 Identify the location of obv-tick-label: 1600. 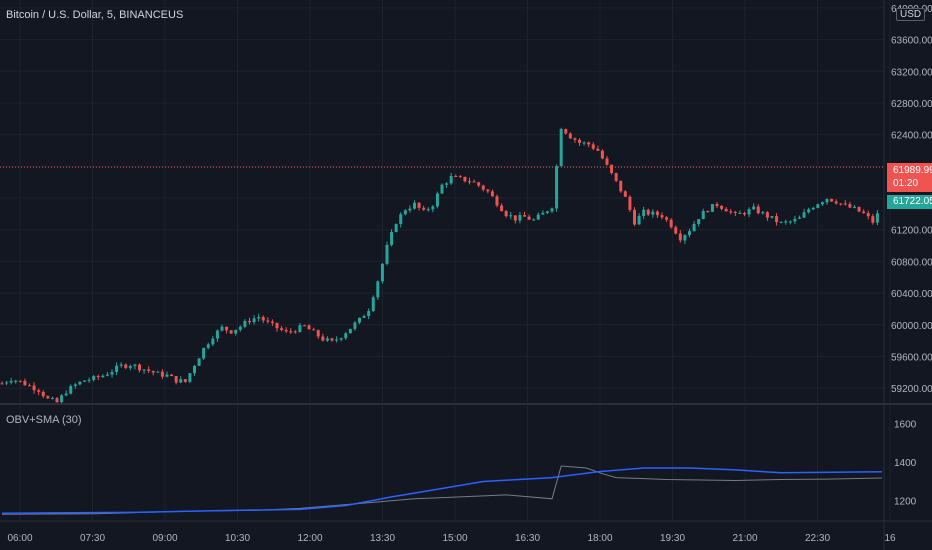
(905, 425).